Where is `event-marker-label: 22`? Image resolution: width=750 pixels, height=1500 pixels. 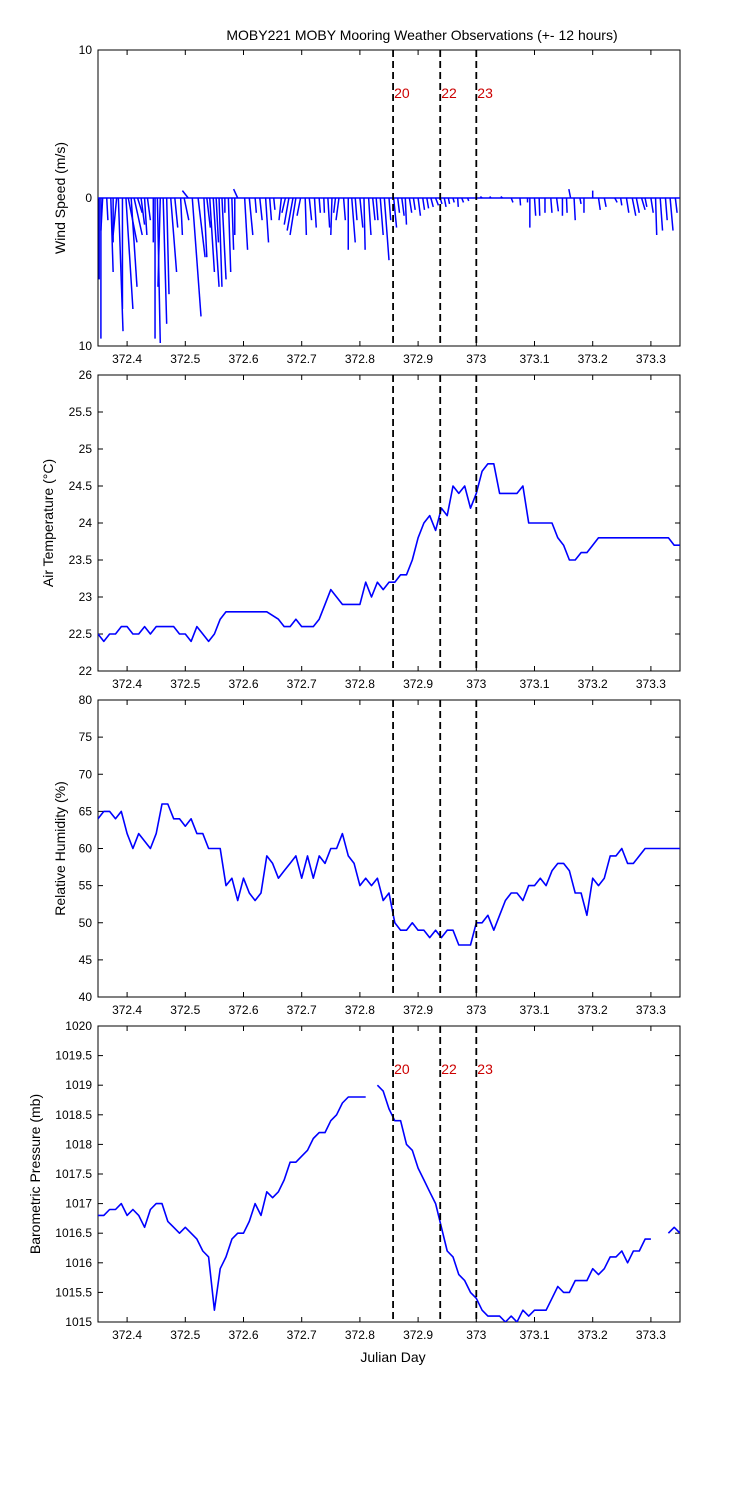
event-marker-label: 22 is located at coordinates (449, 1069).